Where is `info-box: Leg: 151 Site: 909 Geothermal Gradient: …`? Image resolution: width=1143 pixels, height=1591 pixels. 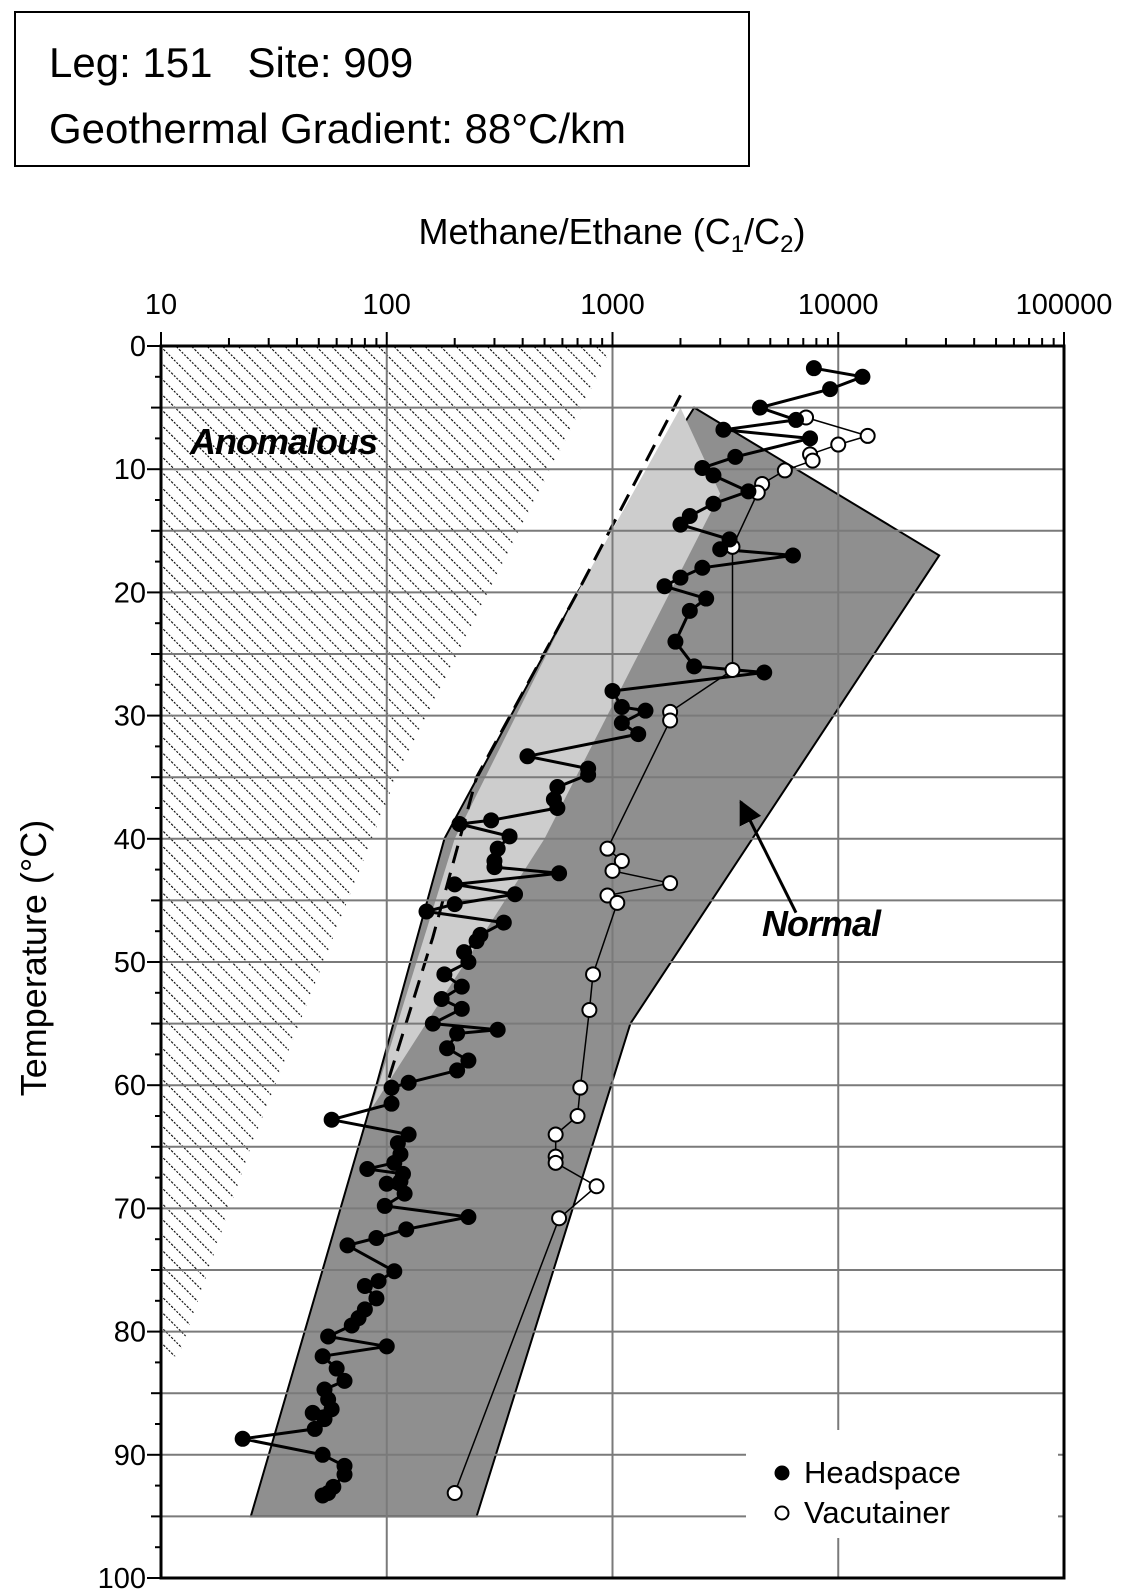 info-box: Leg: 151 Site: 909 Geothermal Gradient: … is located at coordinates (382, 89).